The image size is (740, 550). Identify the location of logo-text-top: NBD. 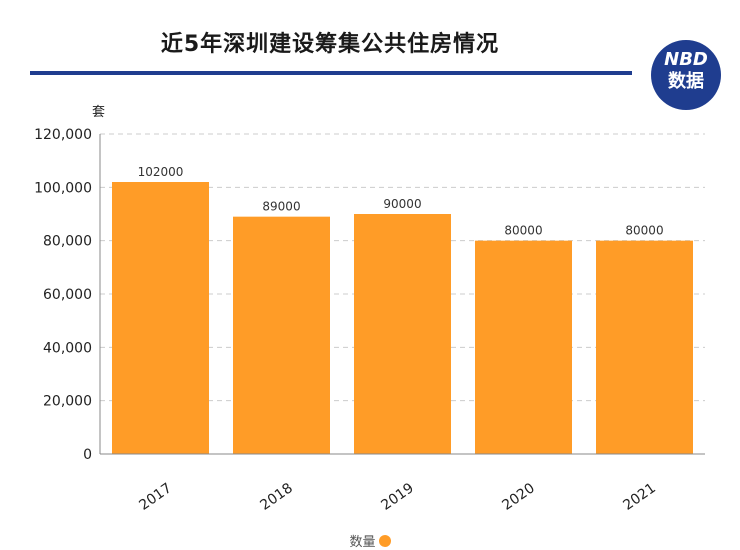
(686, 59).